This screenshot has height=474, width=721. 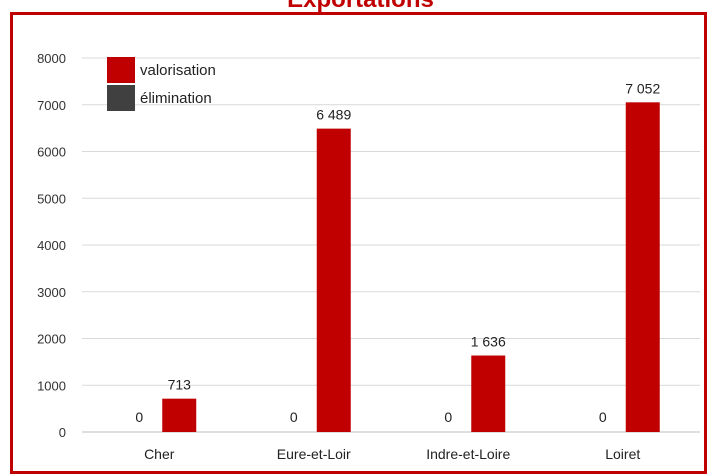 I want to click on legend-label: valorisation, so click(x=178, y=70).